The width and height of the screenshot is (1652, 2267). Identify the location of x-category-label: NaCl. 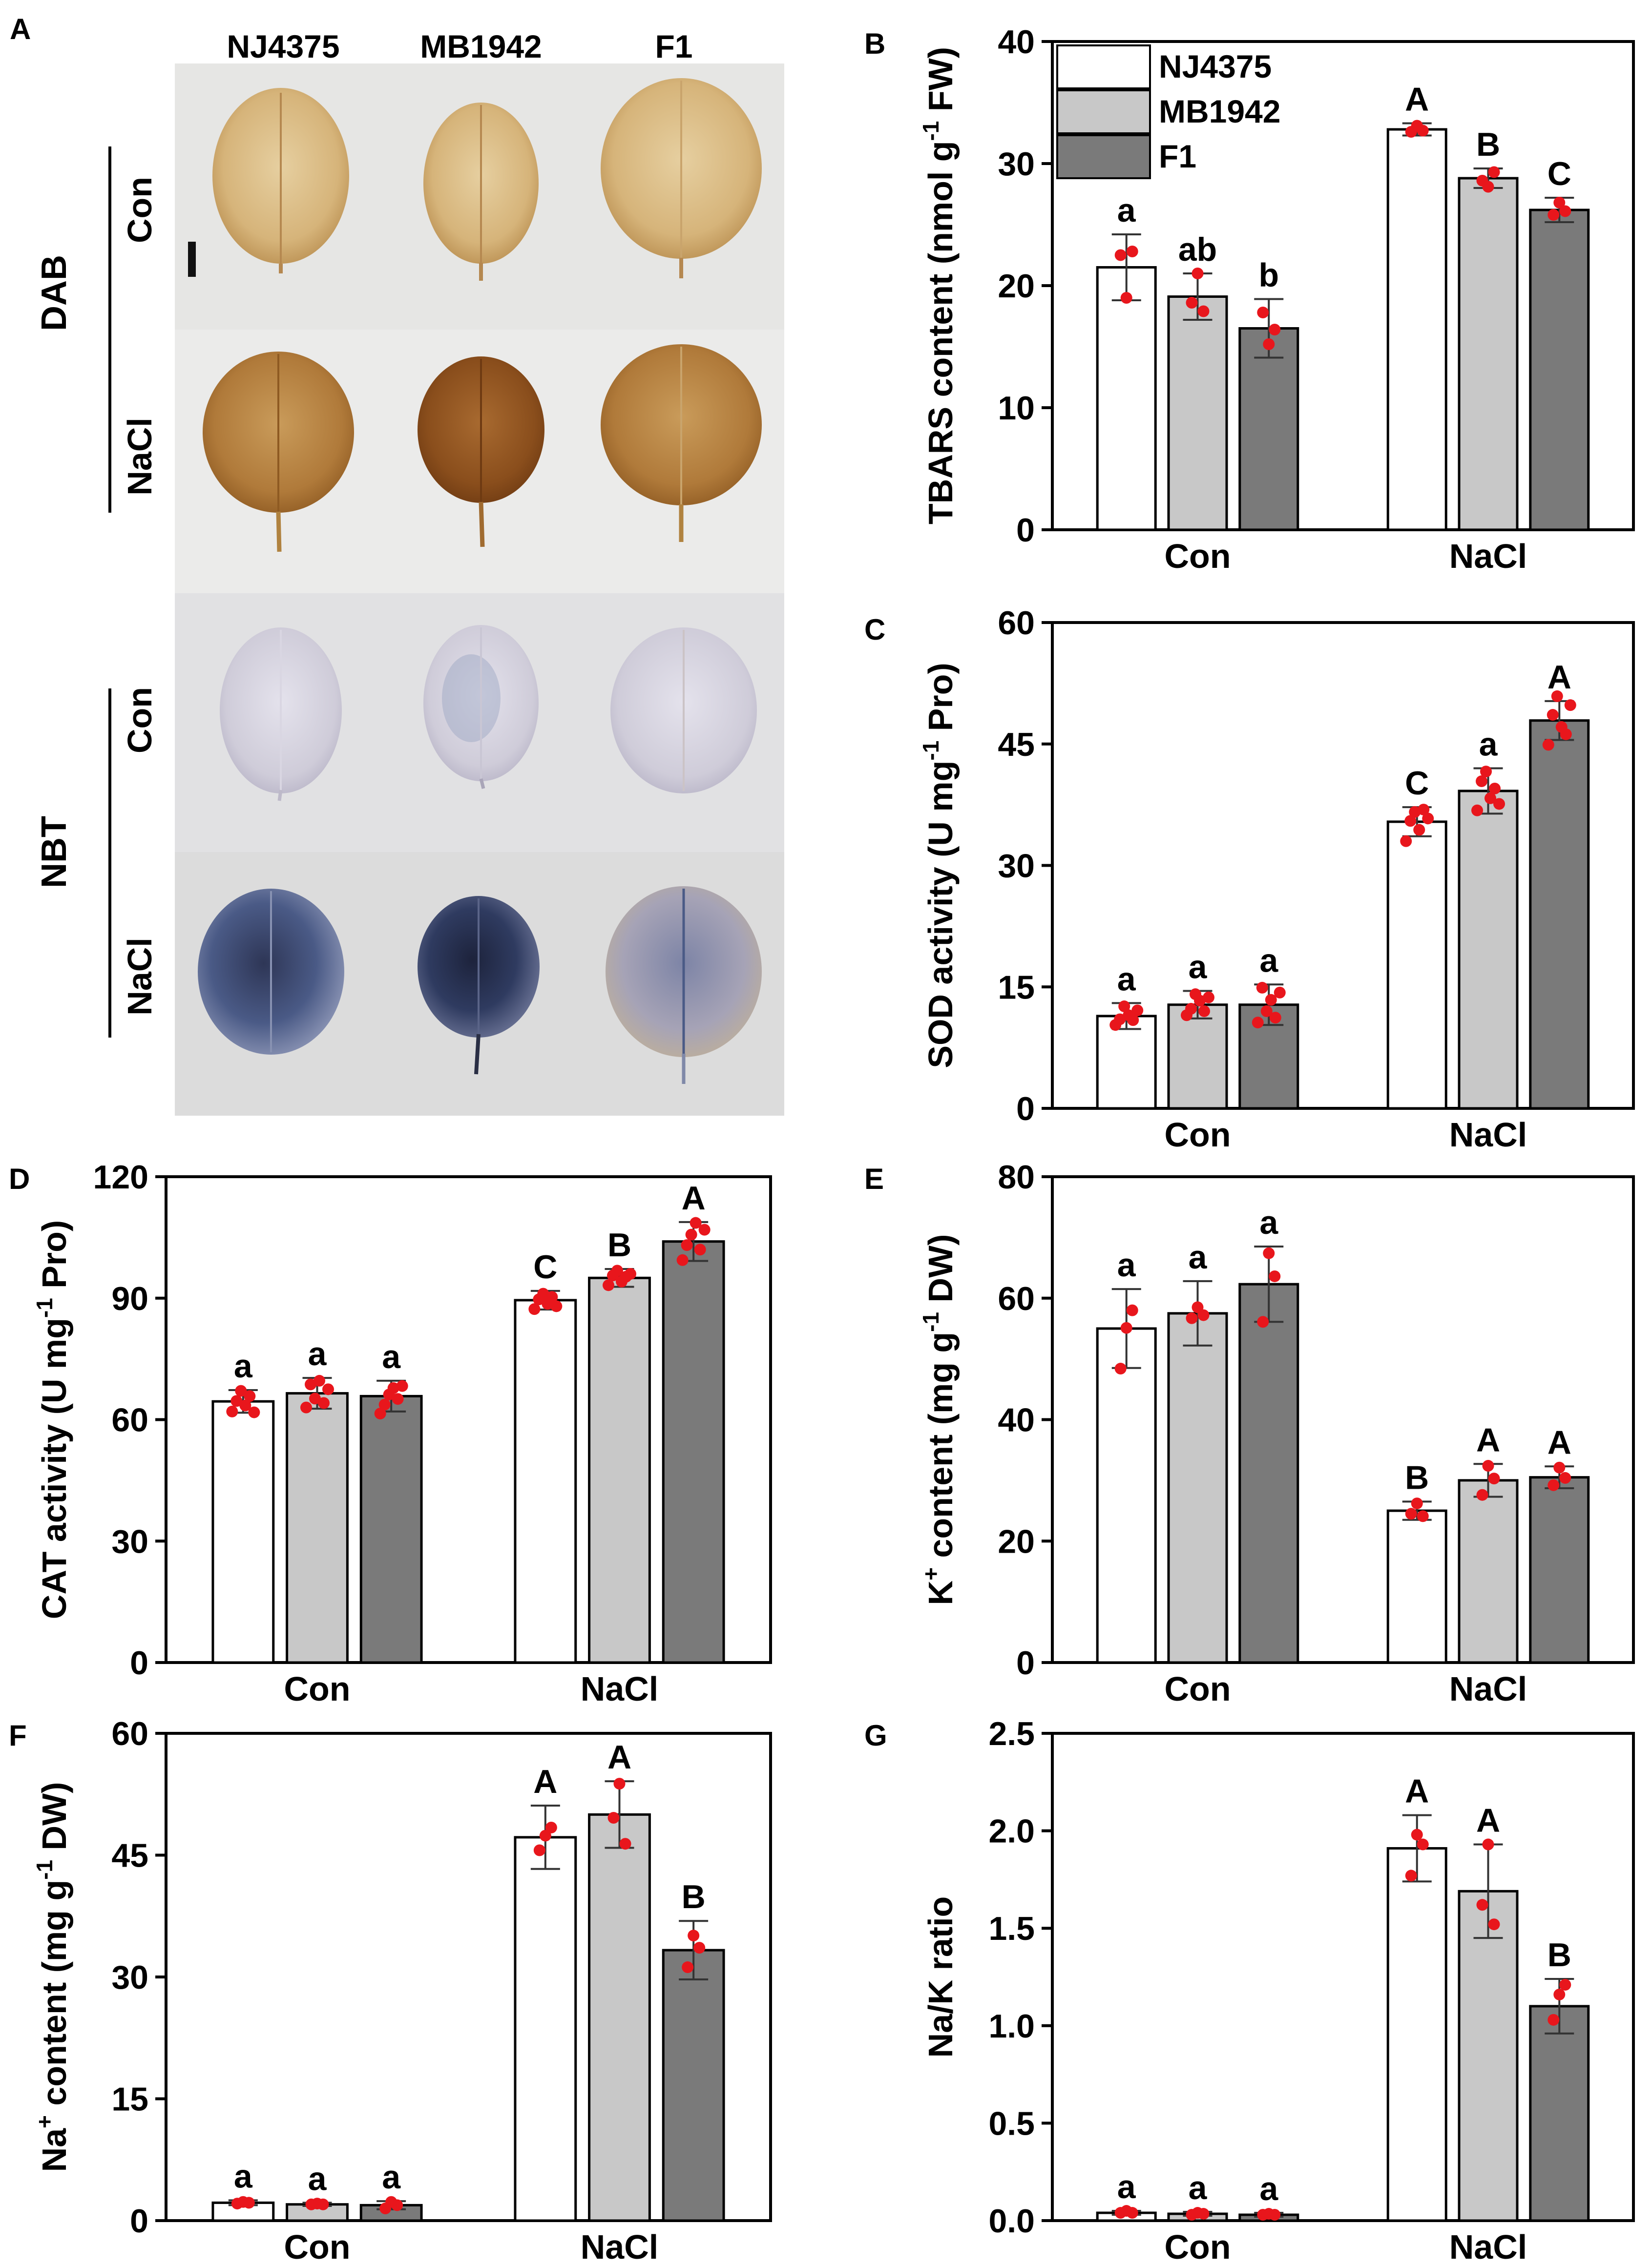
(620, 2247).